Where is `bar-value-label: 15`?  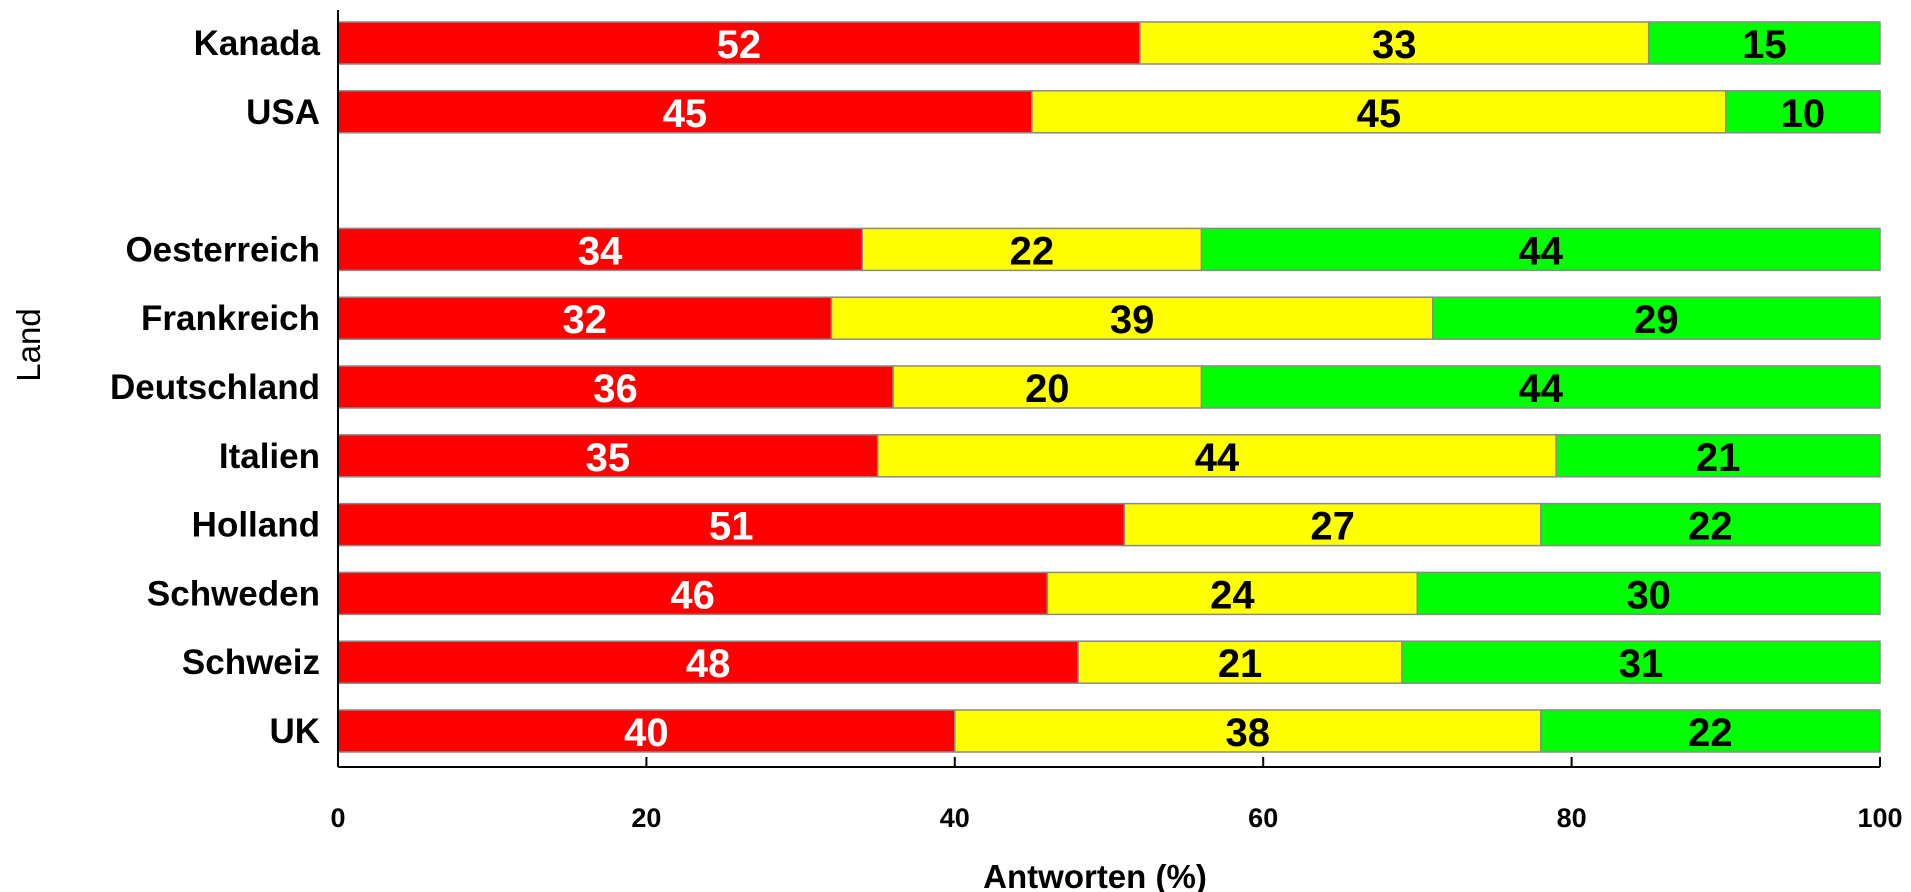
bar-value-label: 15 is located at coordinates (1764, 45).